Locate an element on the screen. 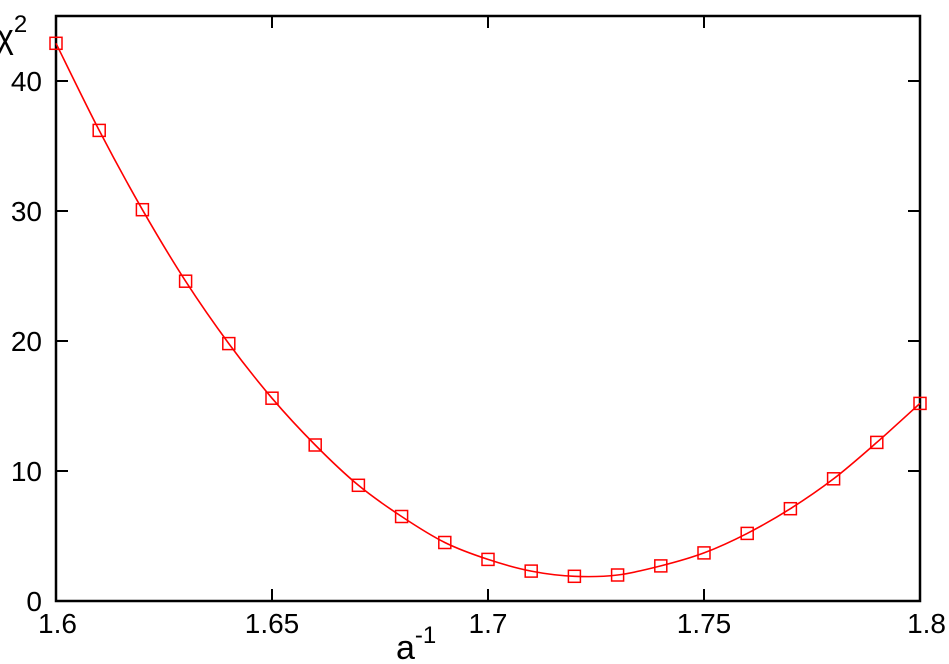  x-axis-label: a-1 is located at coordinates (416, 643).